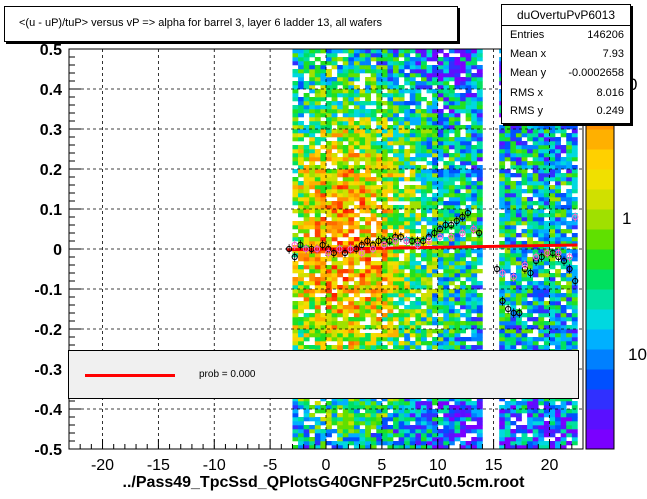  I want to click on palette-swatch, so click(600, 279).